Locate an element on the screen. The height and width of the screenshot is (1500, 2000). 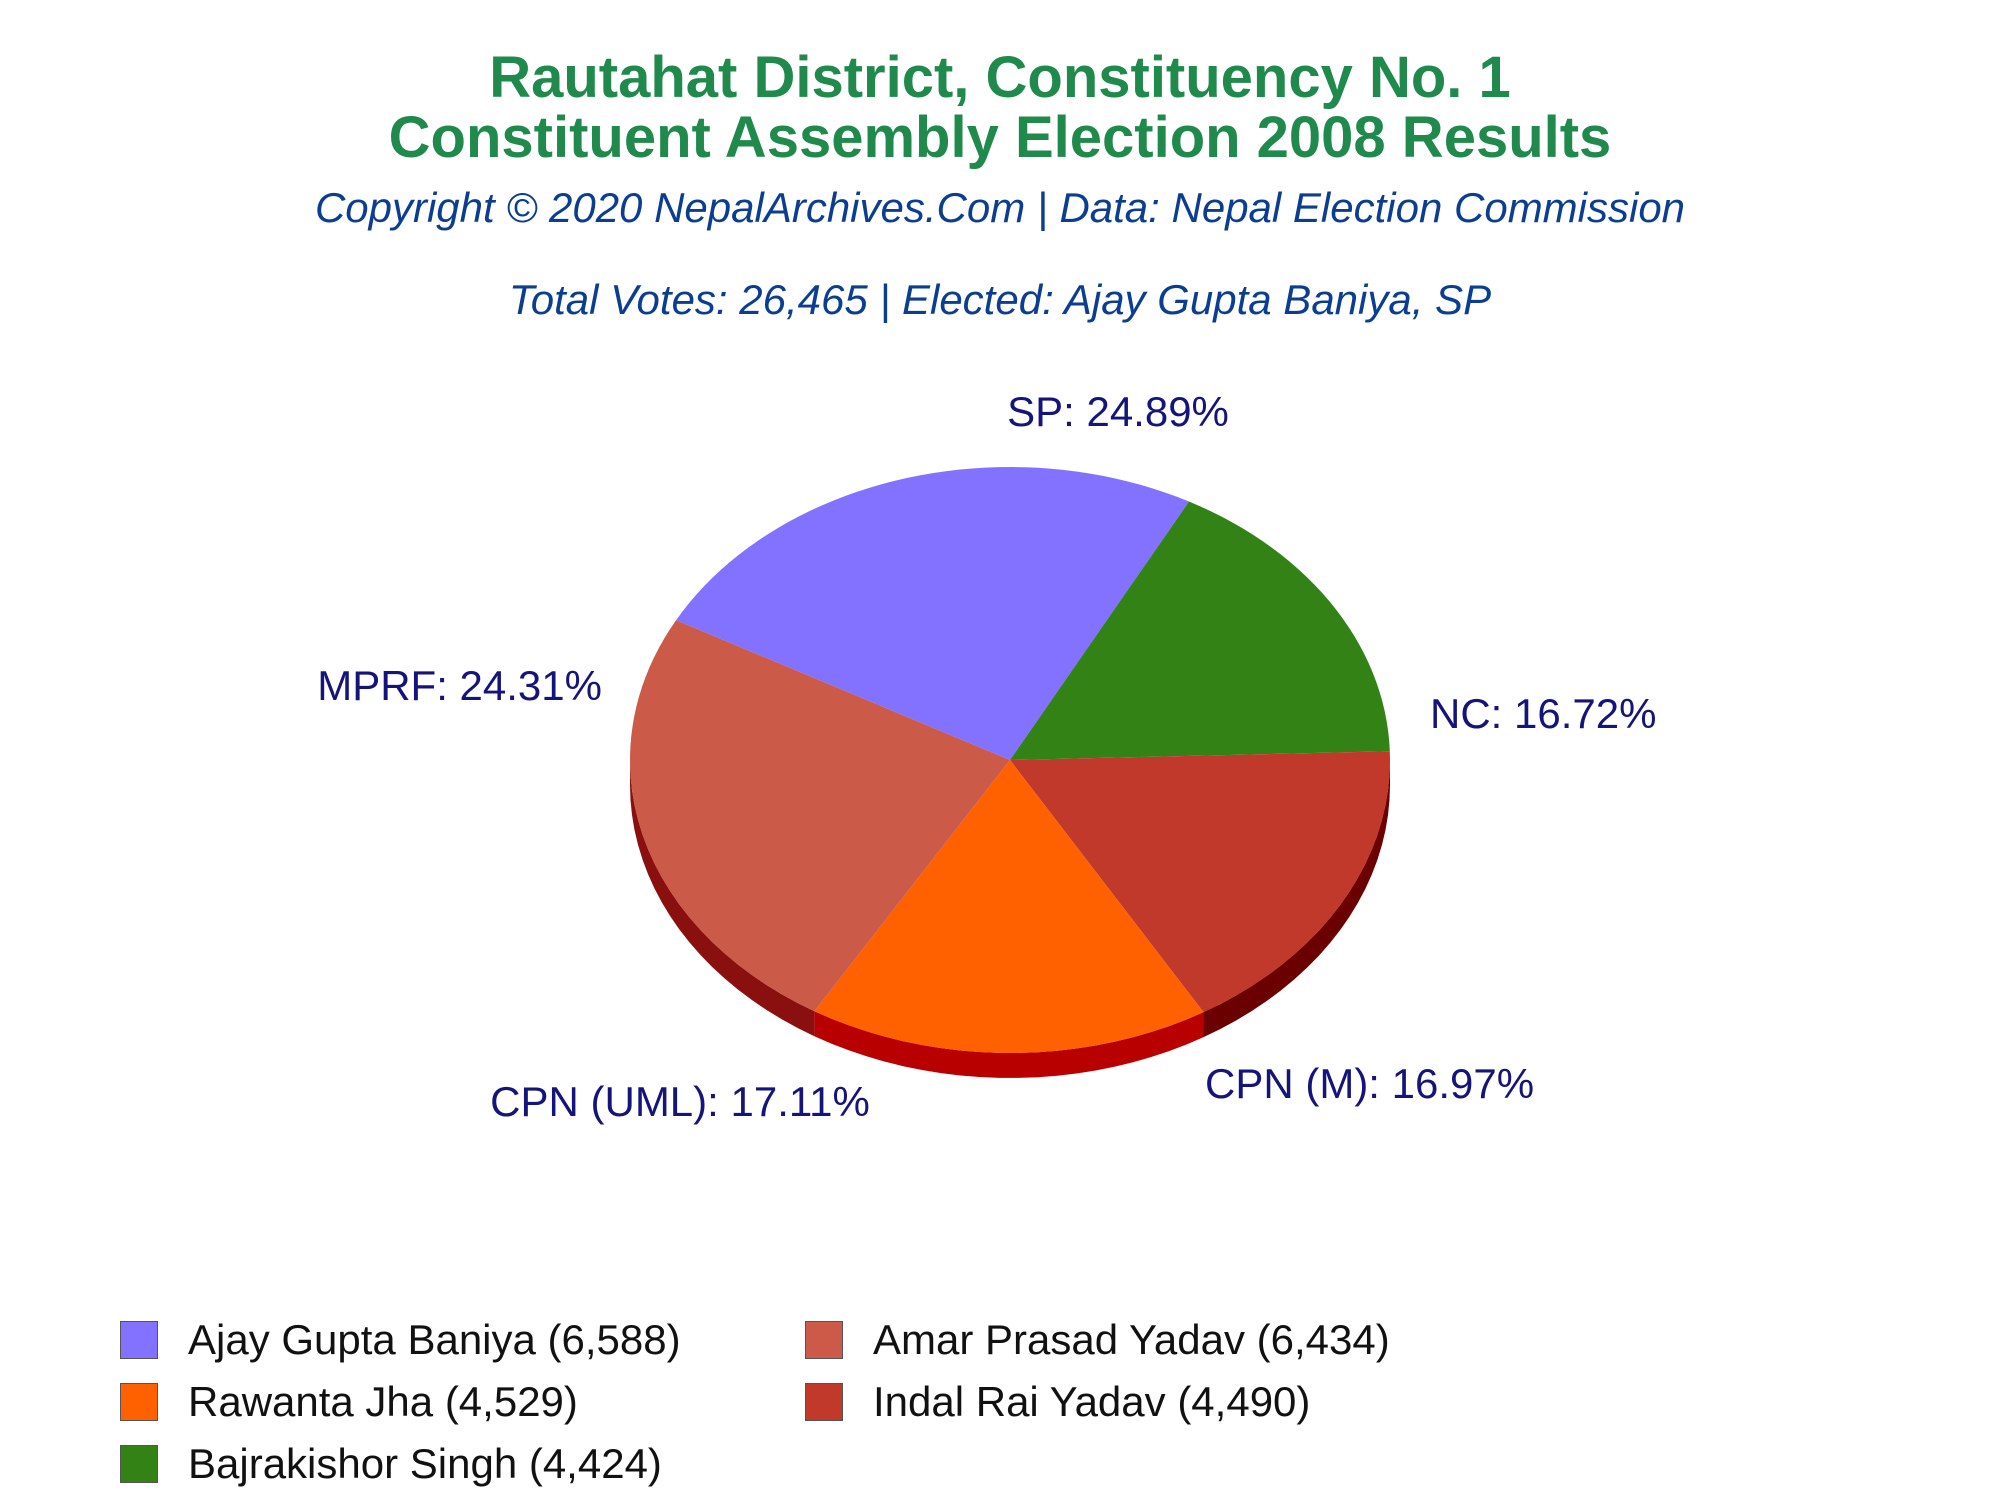
pie-slice-mprf is located at coordinates (820, 816).